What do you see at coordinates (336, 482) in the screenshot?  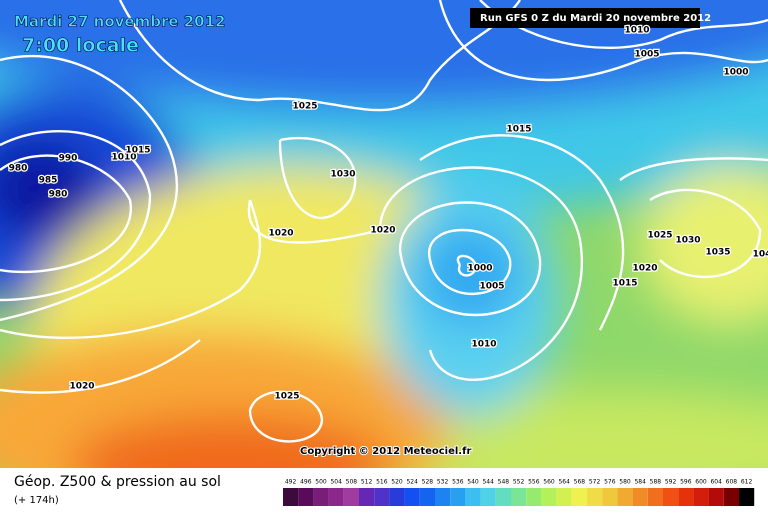 I see `scale-label: 504` at bounding box center [336, 482].